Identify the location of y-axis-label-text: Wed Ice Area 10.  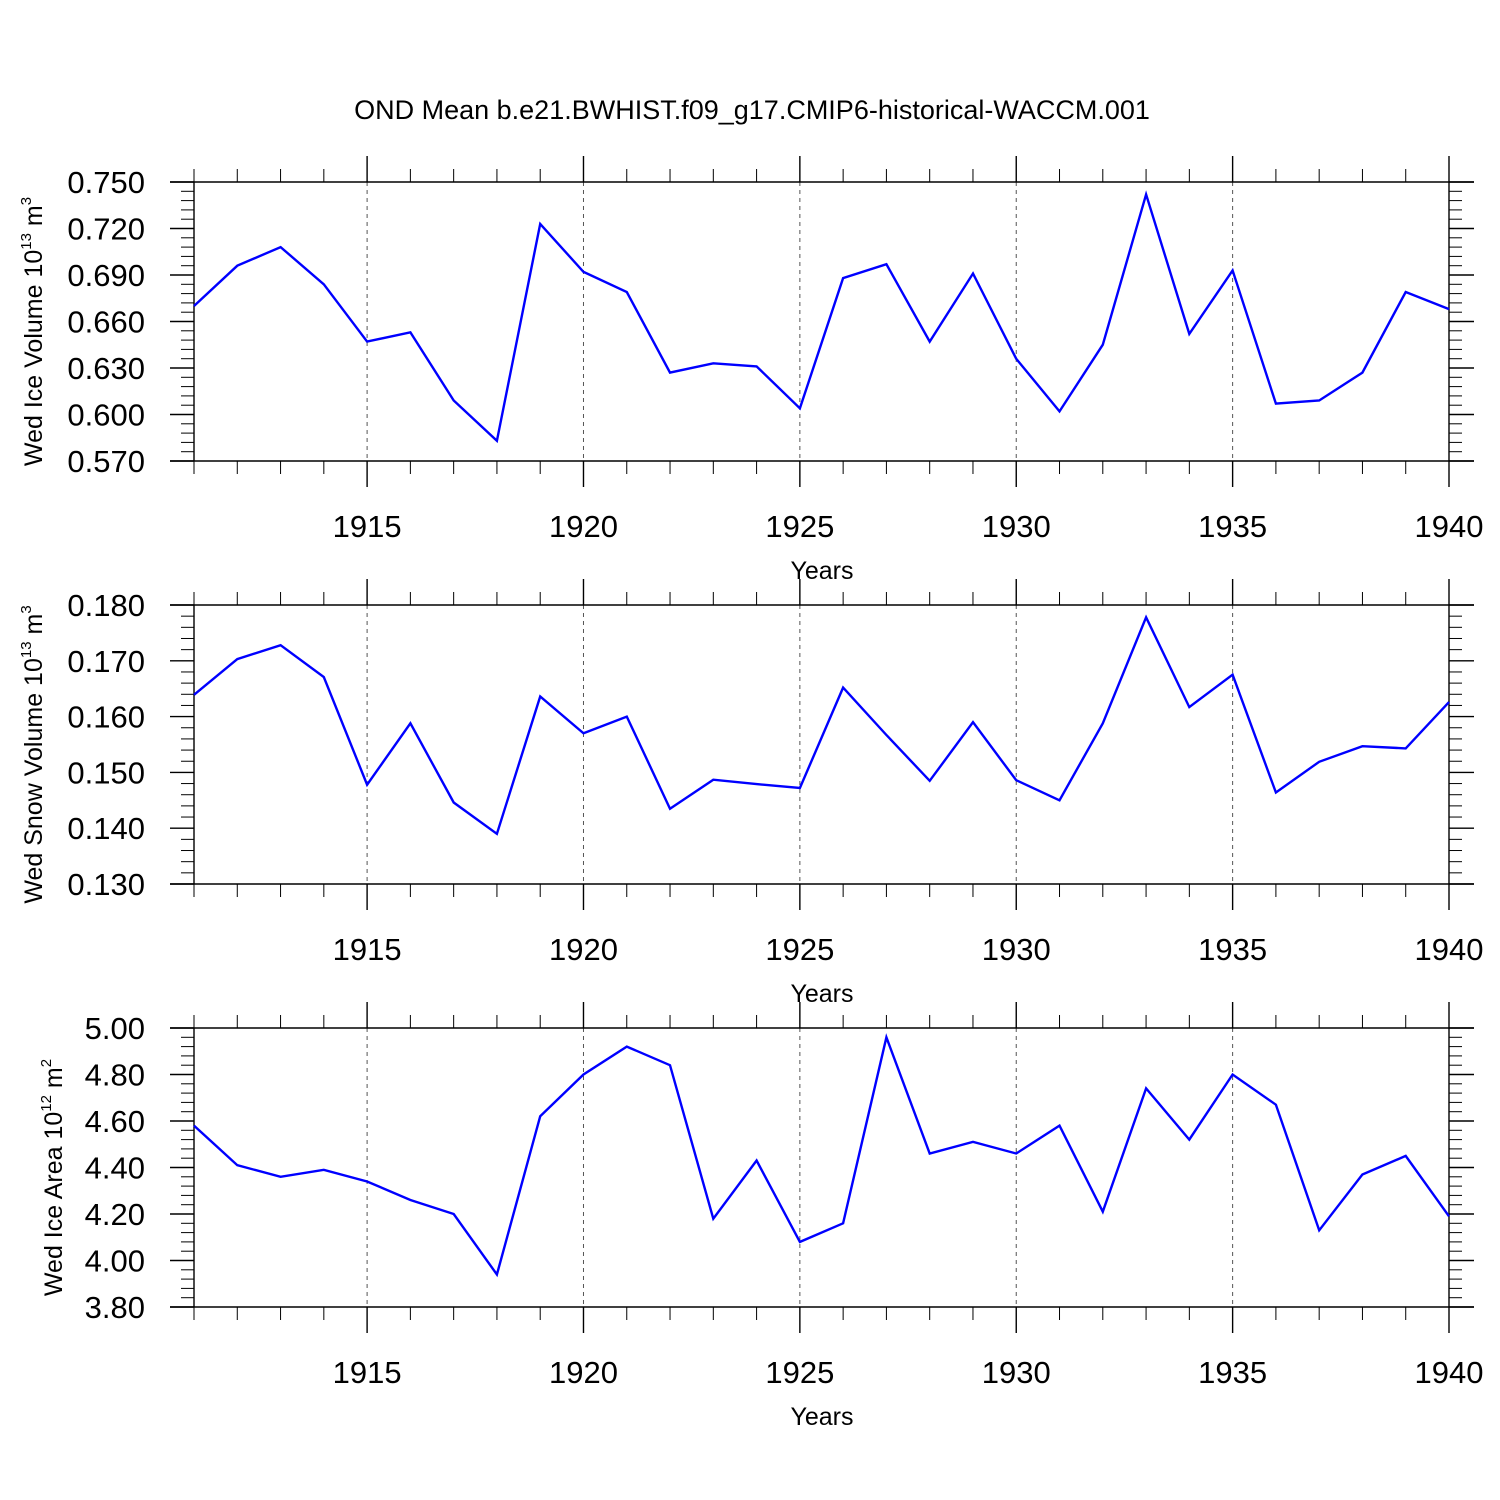
(54, 1204).